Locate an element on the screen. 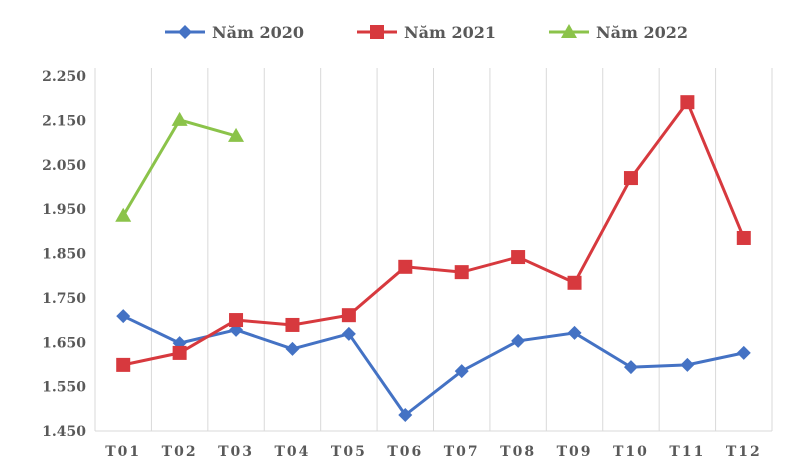 The width and height of the screenshot is (800, 475). x-tick-label: T05 is located at coordinates (349, 452).